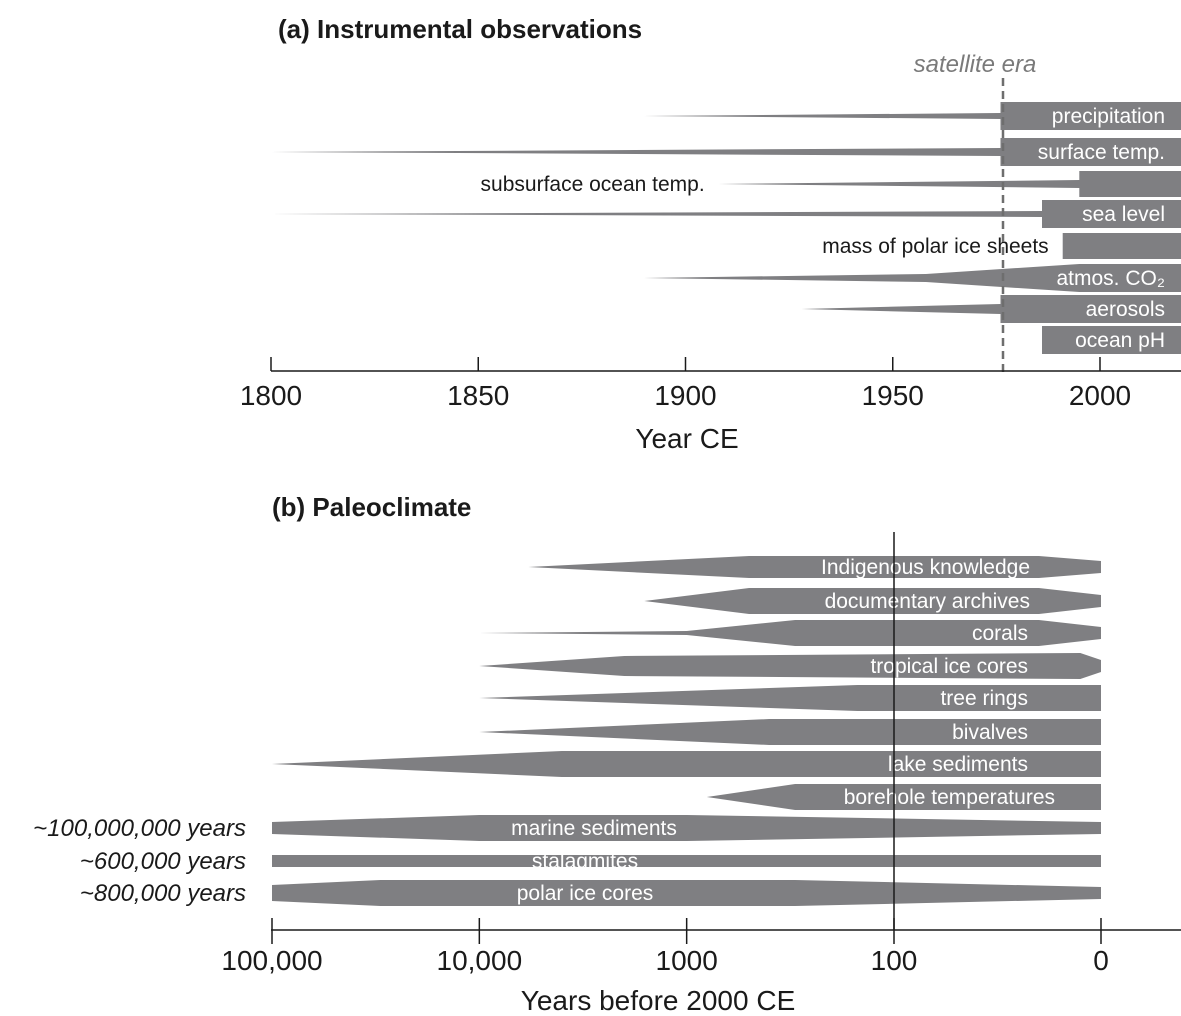  Describe the element at coordinates (593, 184) in the screenshot. I see `bar-label-2: subsurface ocean temp.` at that location.